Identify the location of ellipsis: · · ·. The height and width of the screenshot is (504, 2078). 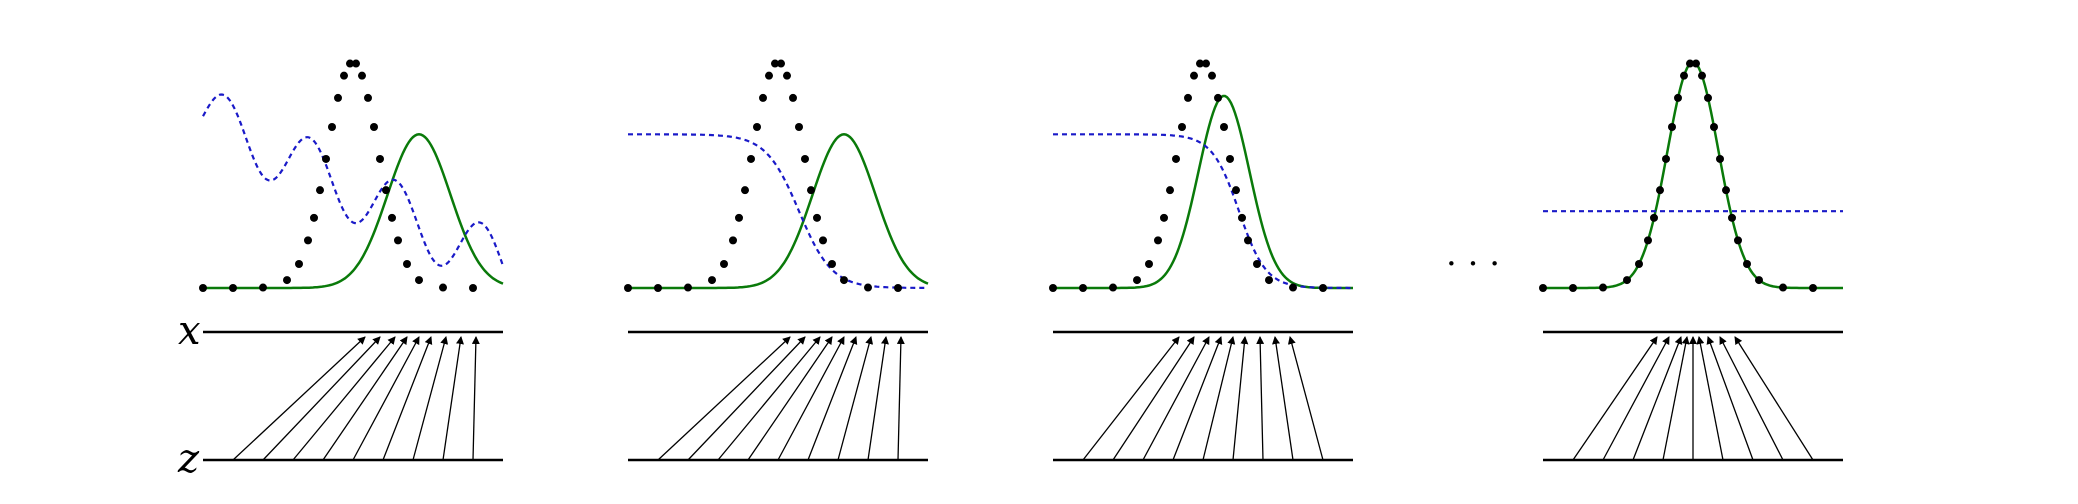
(1473, 264).